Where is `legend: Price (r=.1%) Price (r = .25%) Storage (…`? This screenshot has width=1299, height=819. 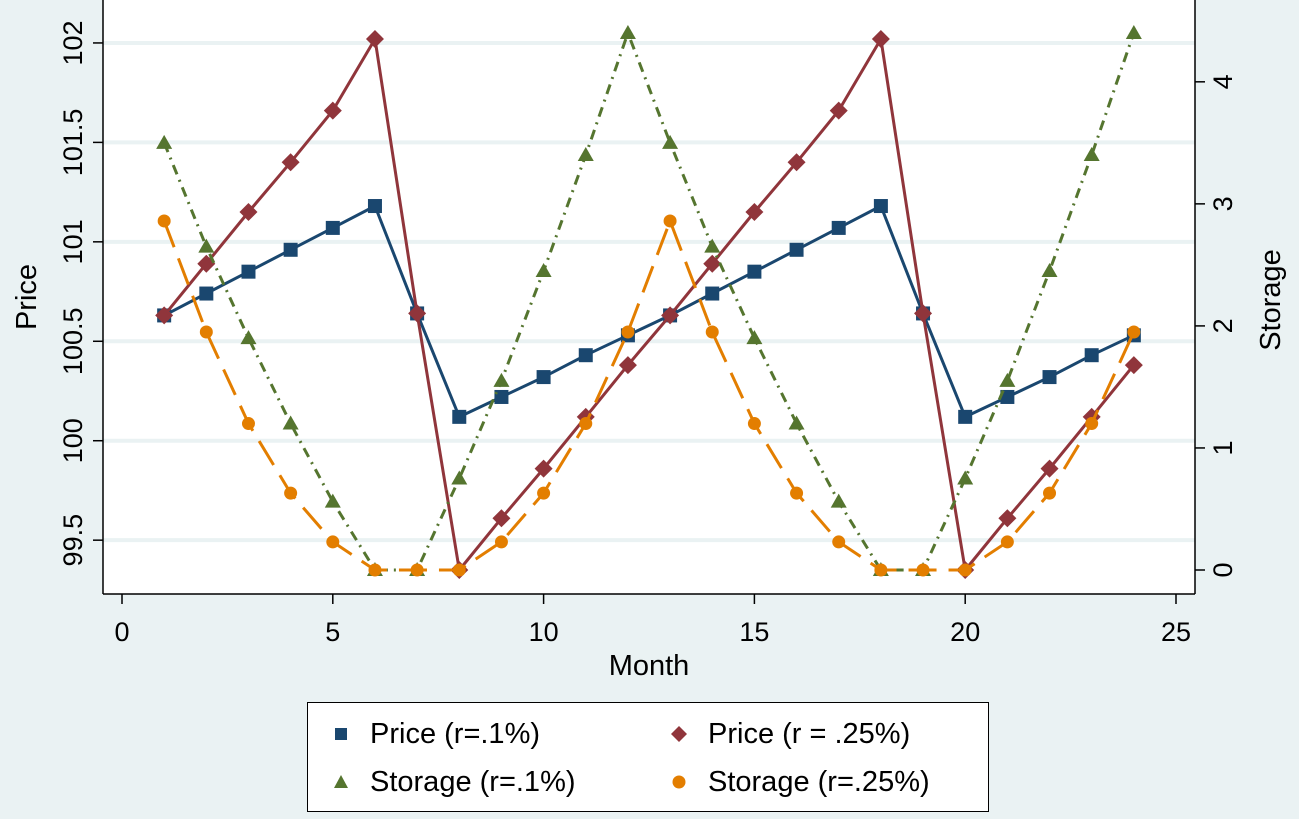
legend: Price (r=.1%) Price (r = .25%) Storage (… is located at coordinates (648, 757).